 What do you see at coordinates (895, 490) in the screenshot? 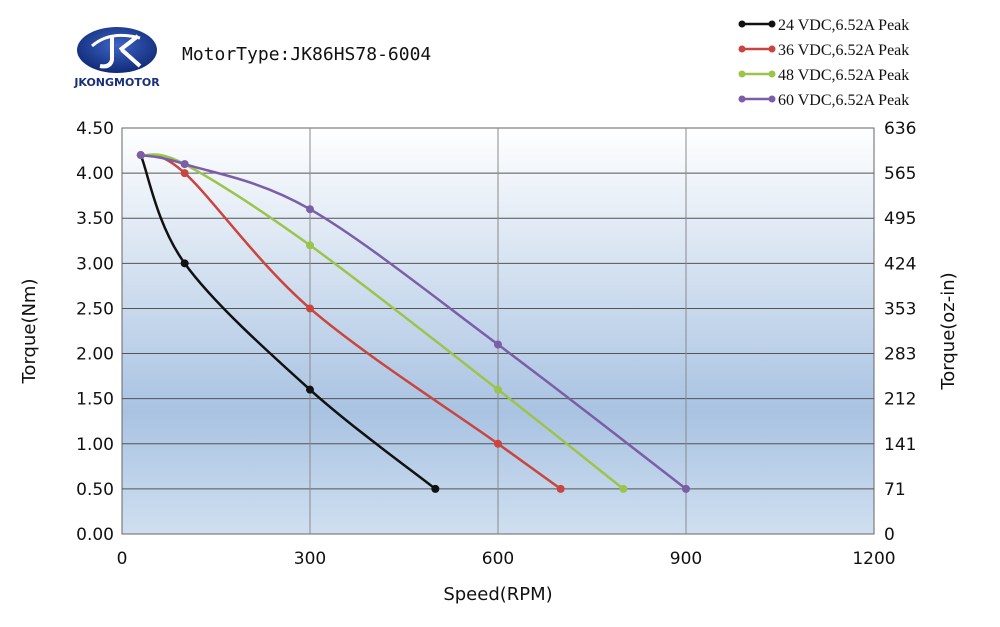
I see `y2-tick-label: 71` at bounding box center [895, 490].